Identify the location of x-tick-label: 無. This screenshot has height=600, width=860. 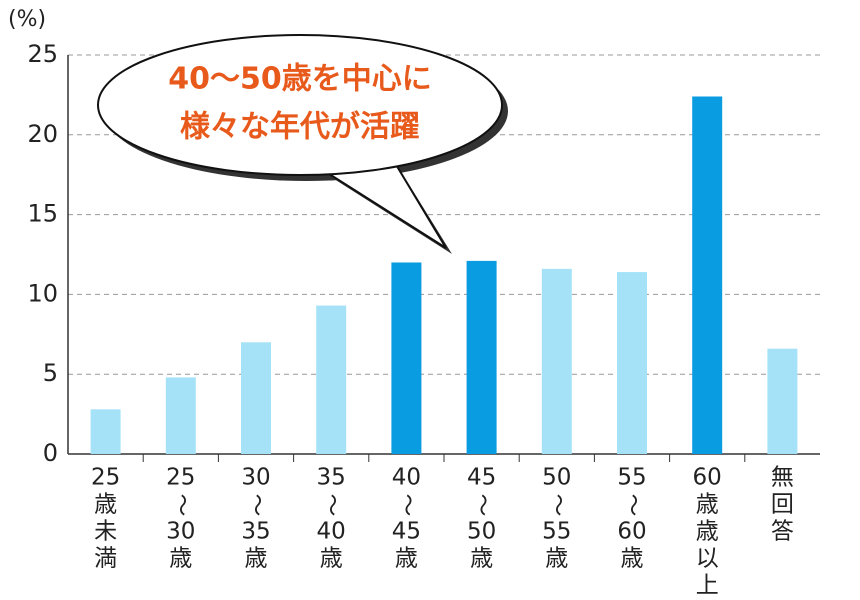
(782, 478).